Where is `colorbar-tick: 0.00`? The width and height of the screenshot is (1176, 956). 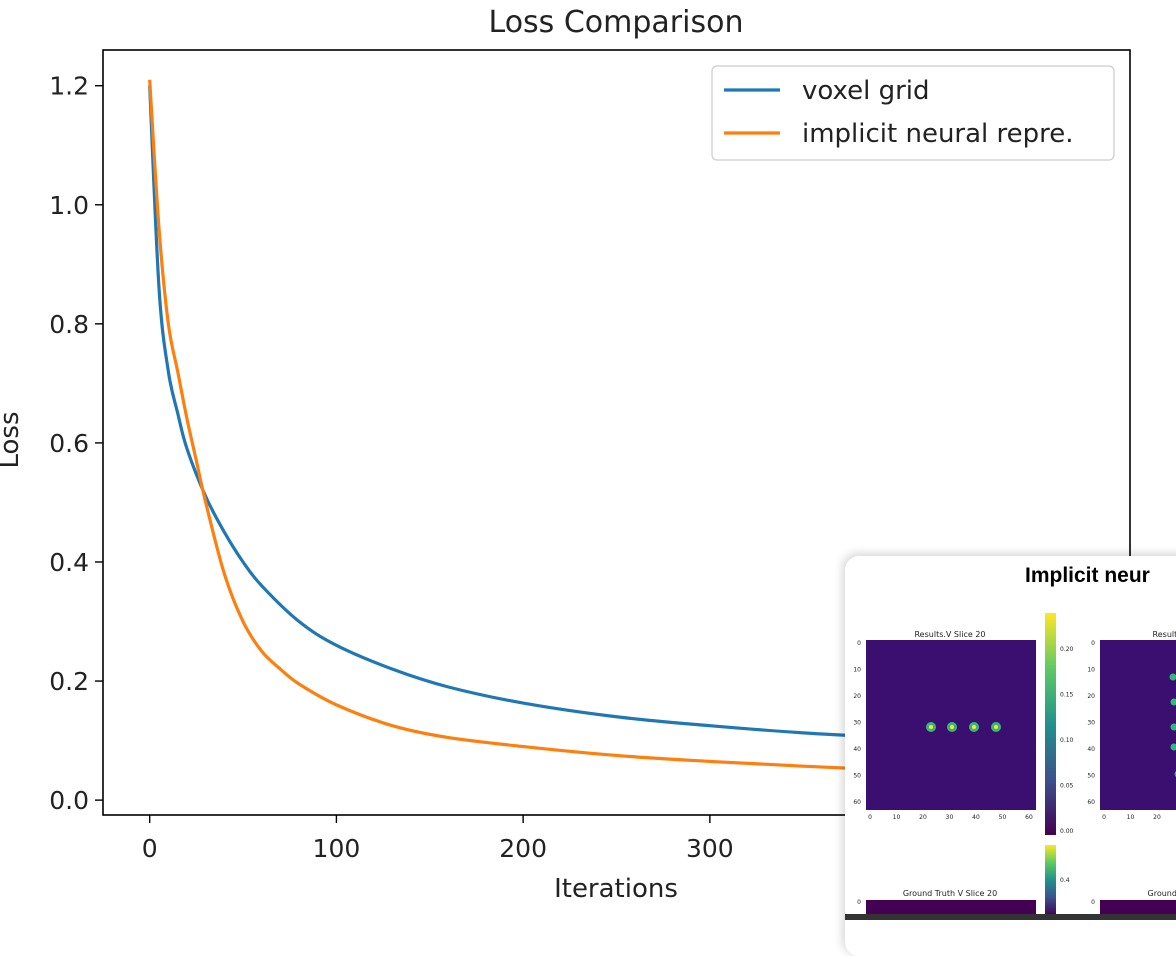
colorbar-tick: 0.00 is located at coordinates (1067, 831).